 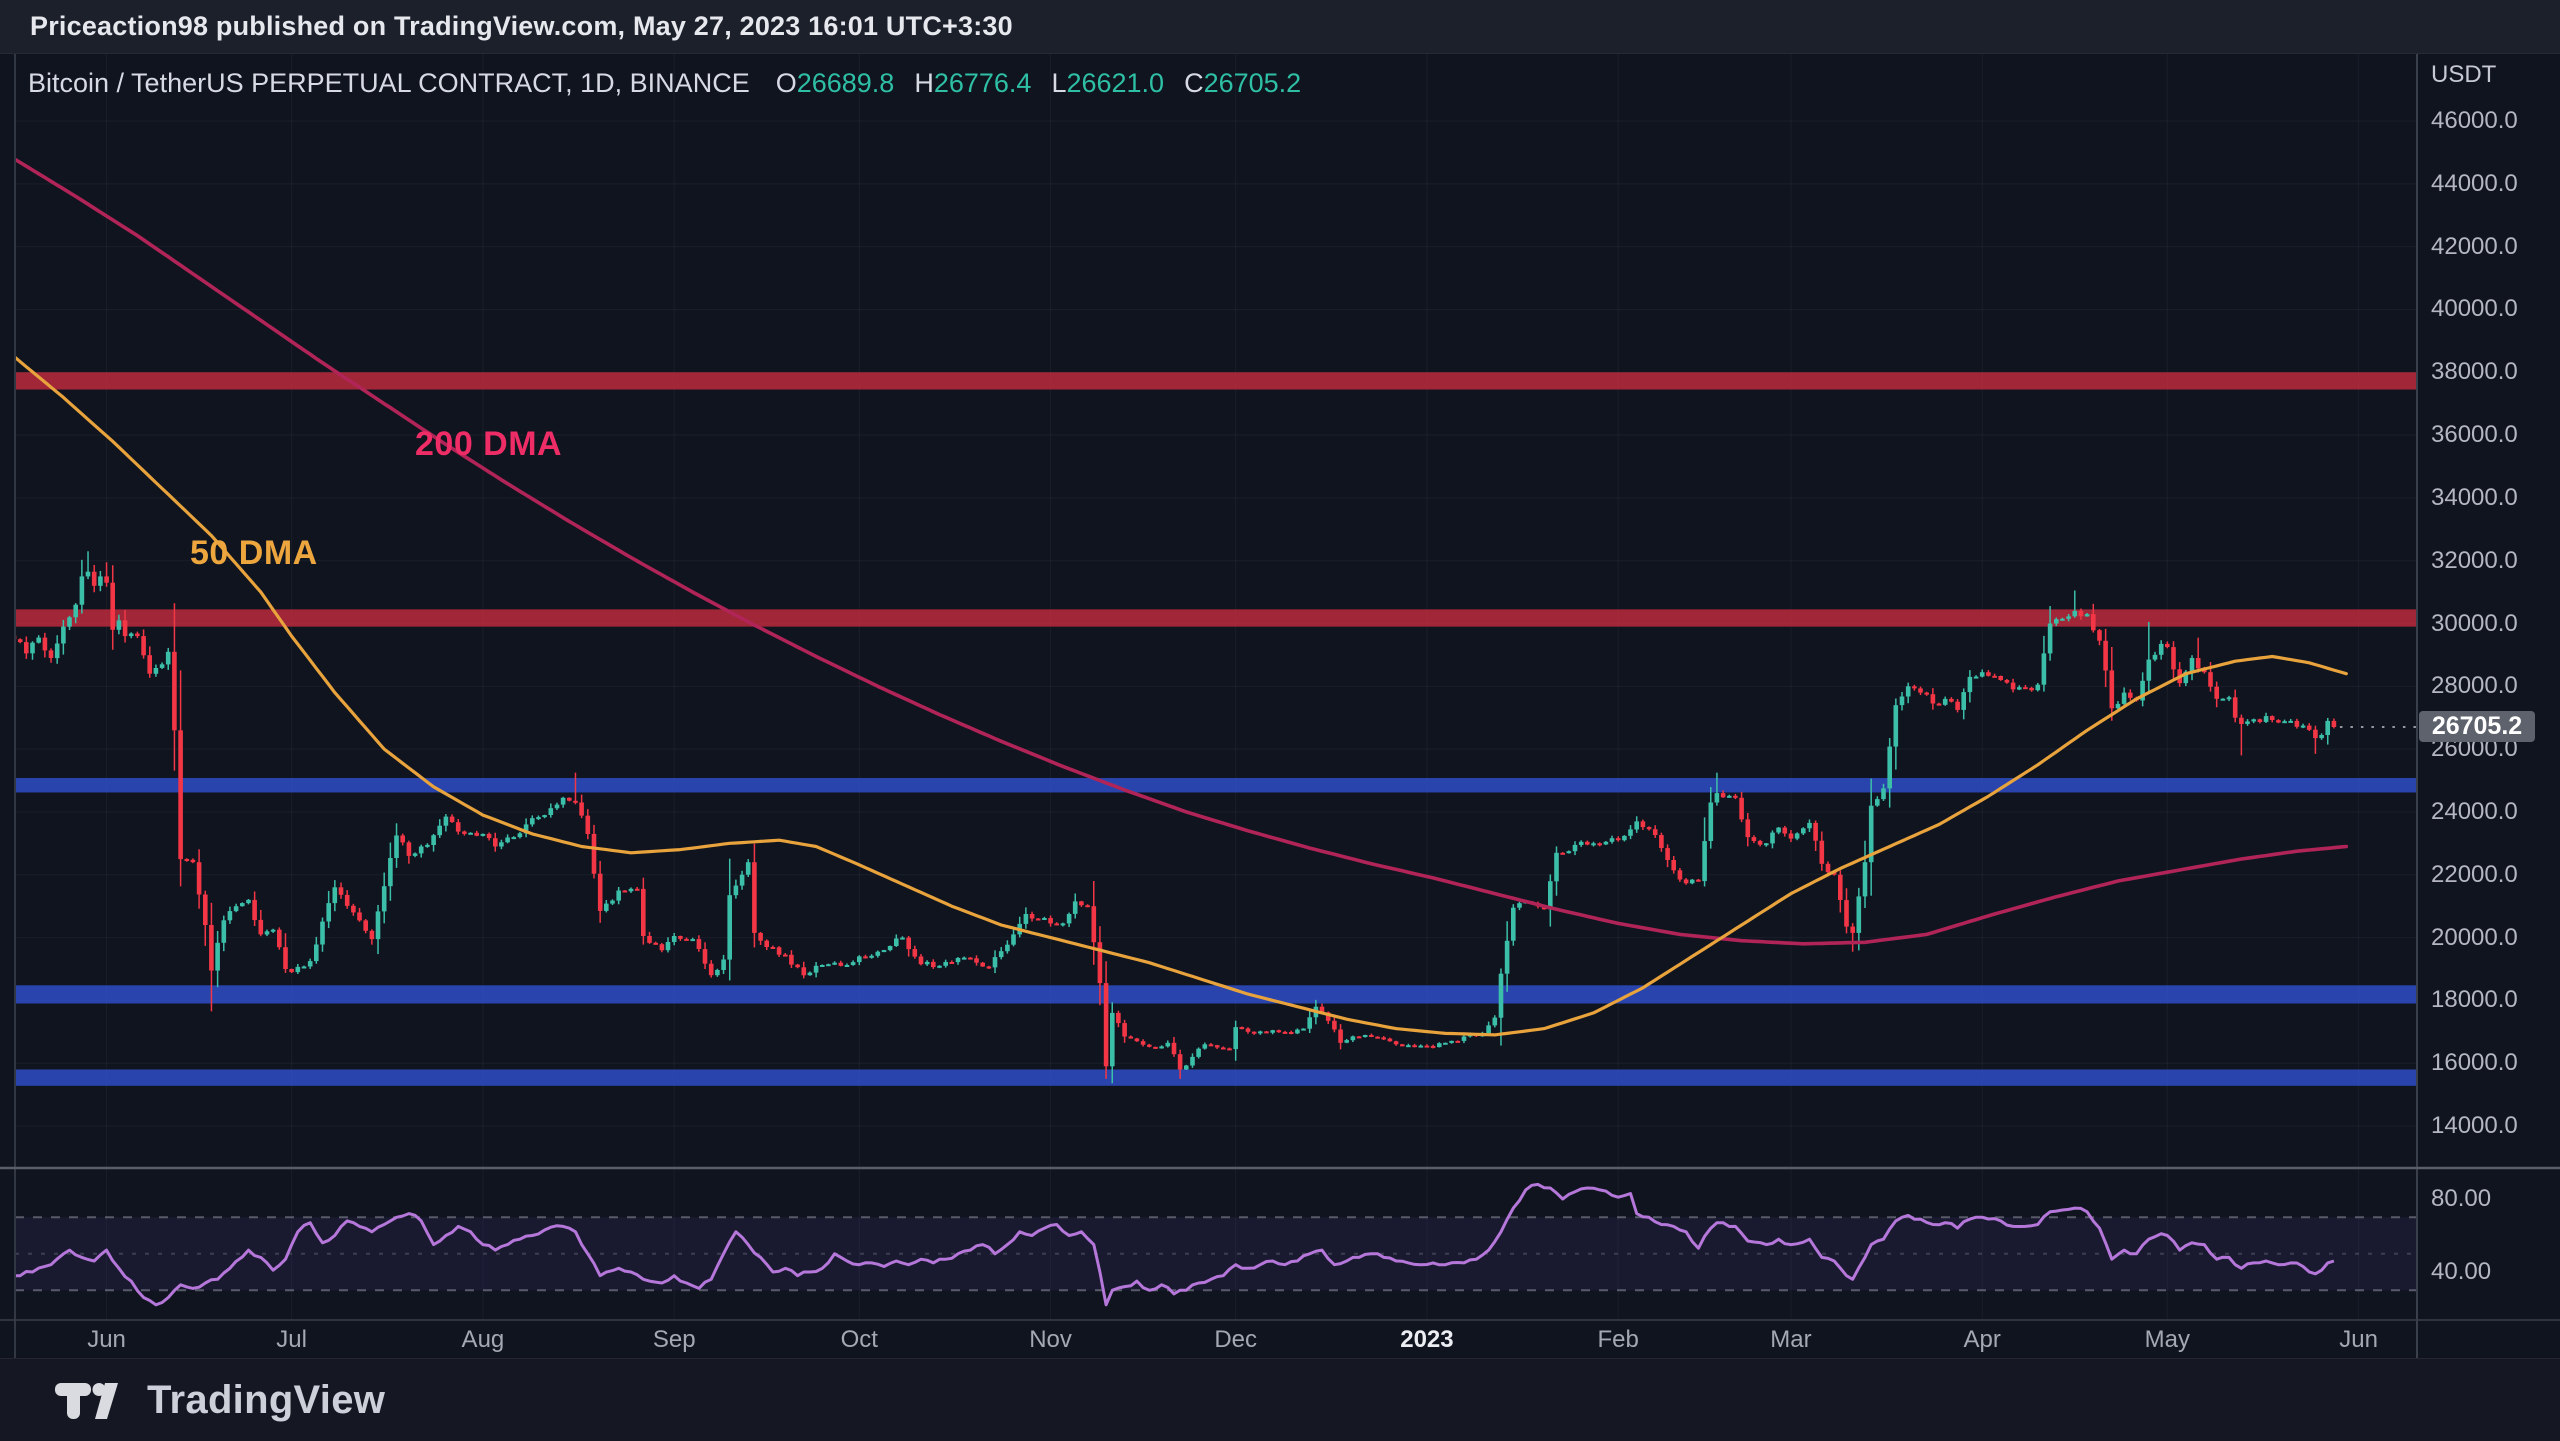 I want to click on price-tick-label: 18000.0, so click(x=2474, y=1000).